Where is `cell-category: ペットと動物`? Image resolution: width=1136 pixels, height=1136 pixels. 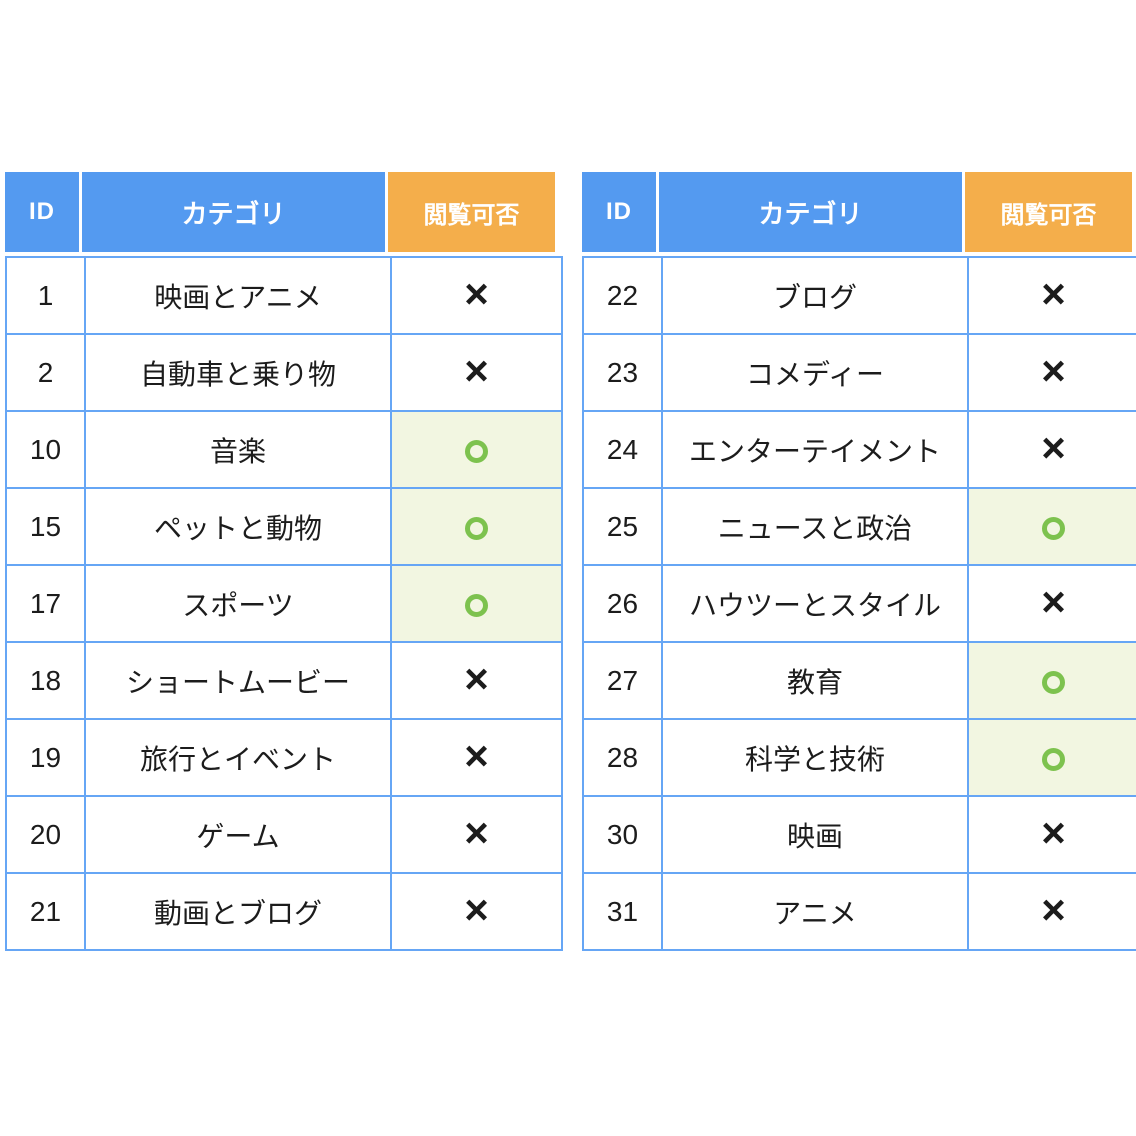
cell-category: ペットと動物 is located at coordinates (238, 526).